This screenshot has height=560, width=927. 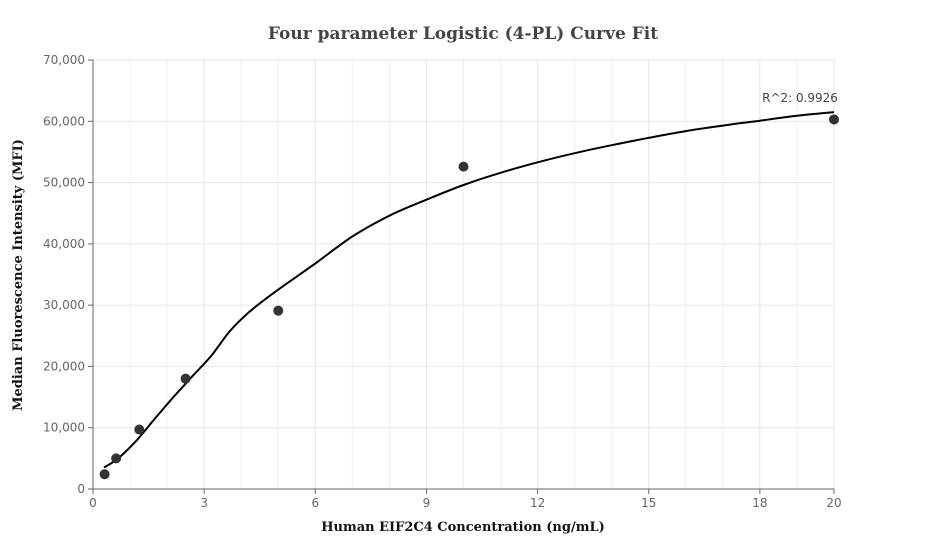 What do you see at coordinates (64, 366) in the screenshot?
I see `y-tick-label: 20,000` at bounding box center [64, 366].